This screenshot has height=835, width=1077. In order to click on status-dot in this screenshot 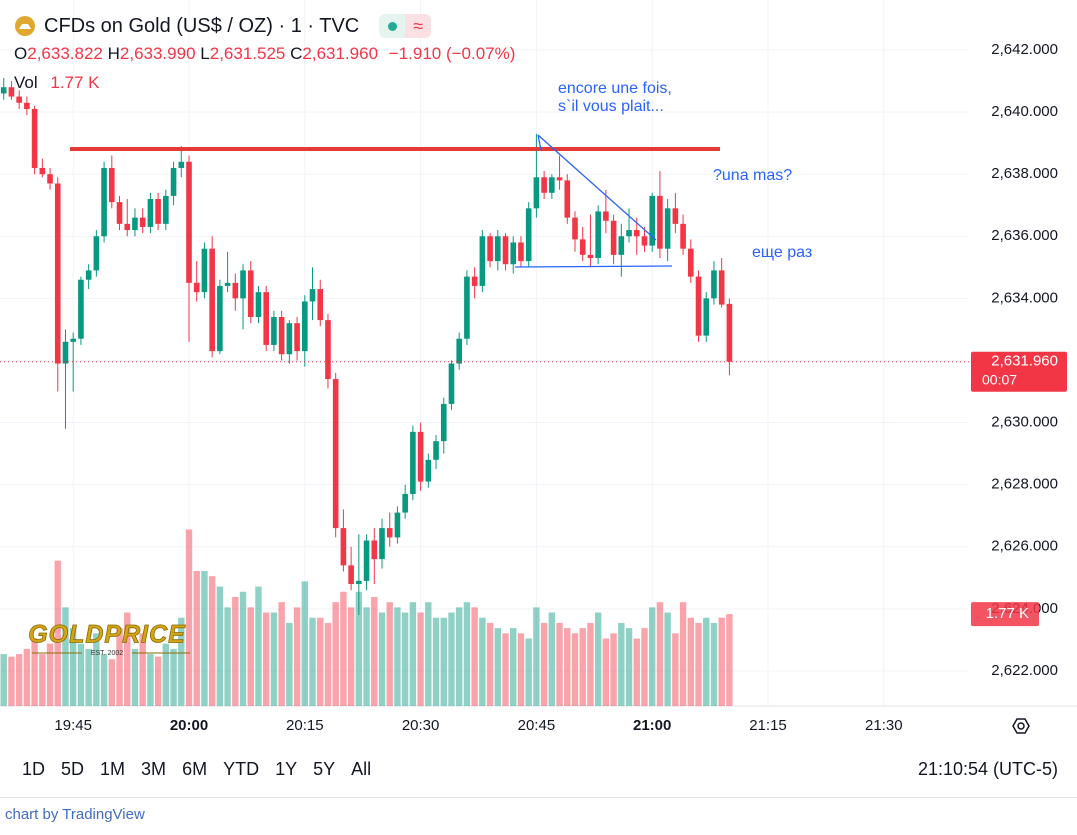, I will do `click(392, 26)`.